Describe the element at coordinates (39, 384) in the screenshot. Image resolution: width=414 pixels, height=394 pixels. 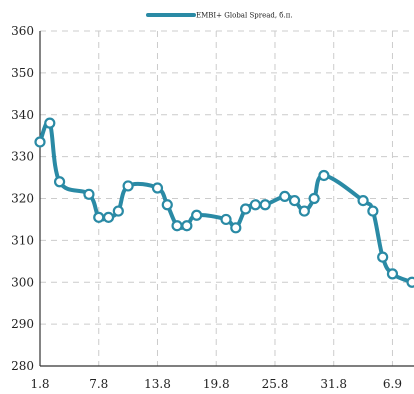
I see `x-tick-label: 1.8` at that location.